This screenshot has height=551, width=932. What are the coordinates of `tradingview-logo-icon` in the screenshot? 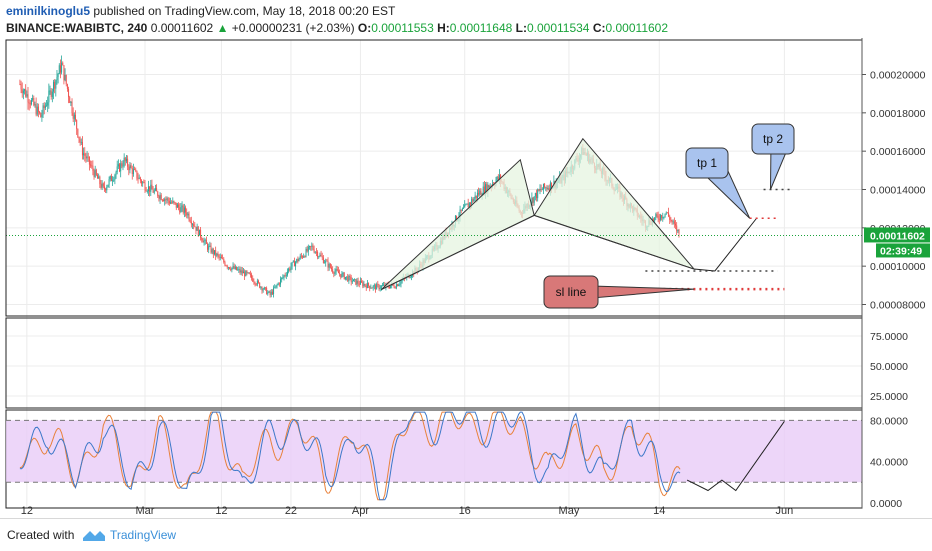 It's located at (94, 536).